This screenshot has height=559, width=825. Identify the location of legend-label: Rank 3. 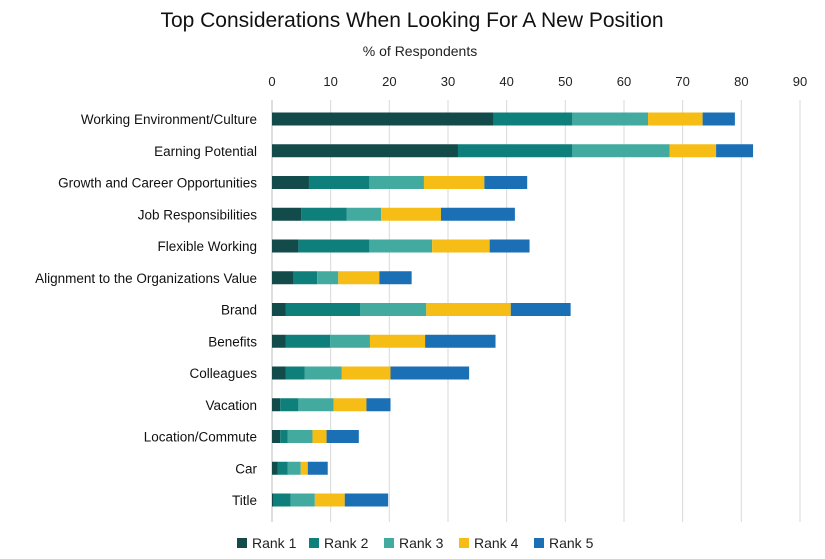
(421, 543).